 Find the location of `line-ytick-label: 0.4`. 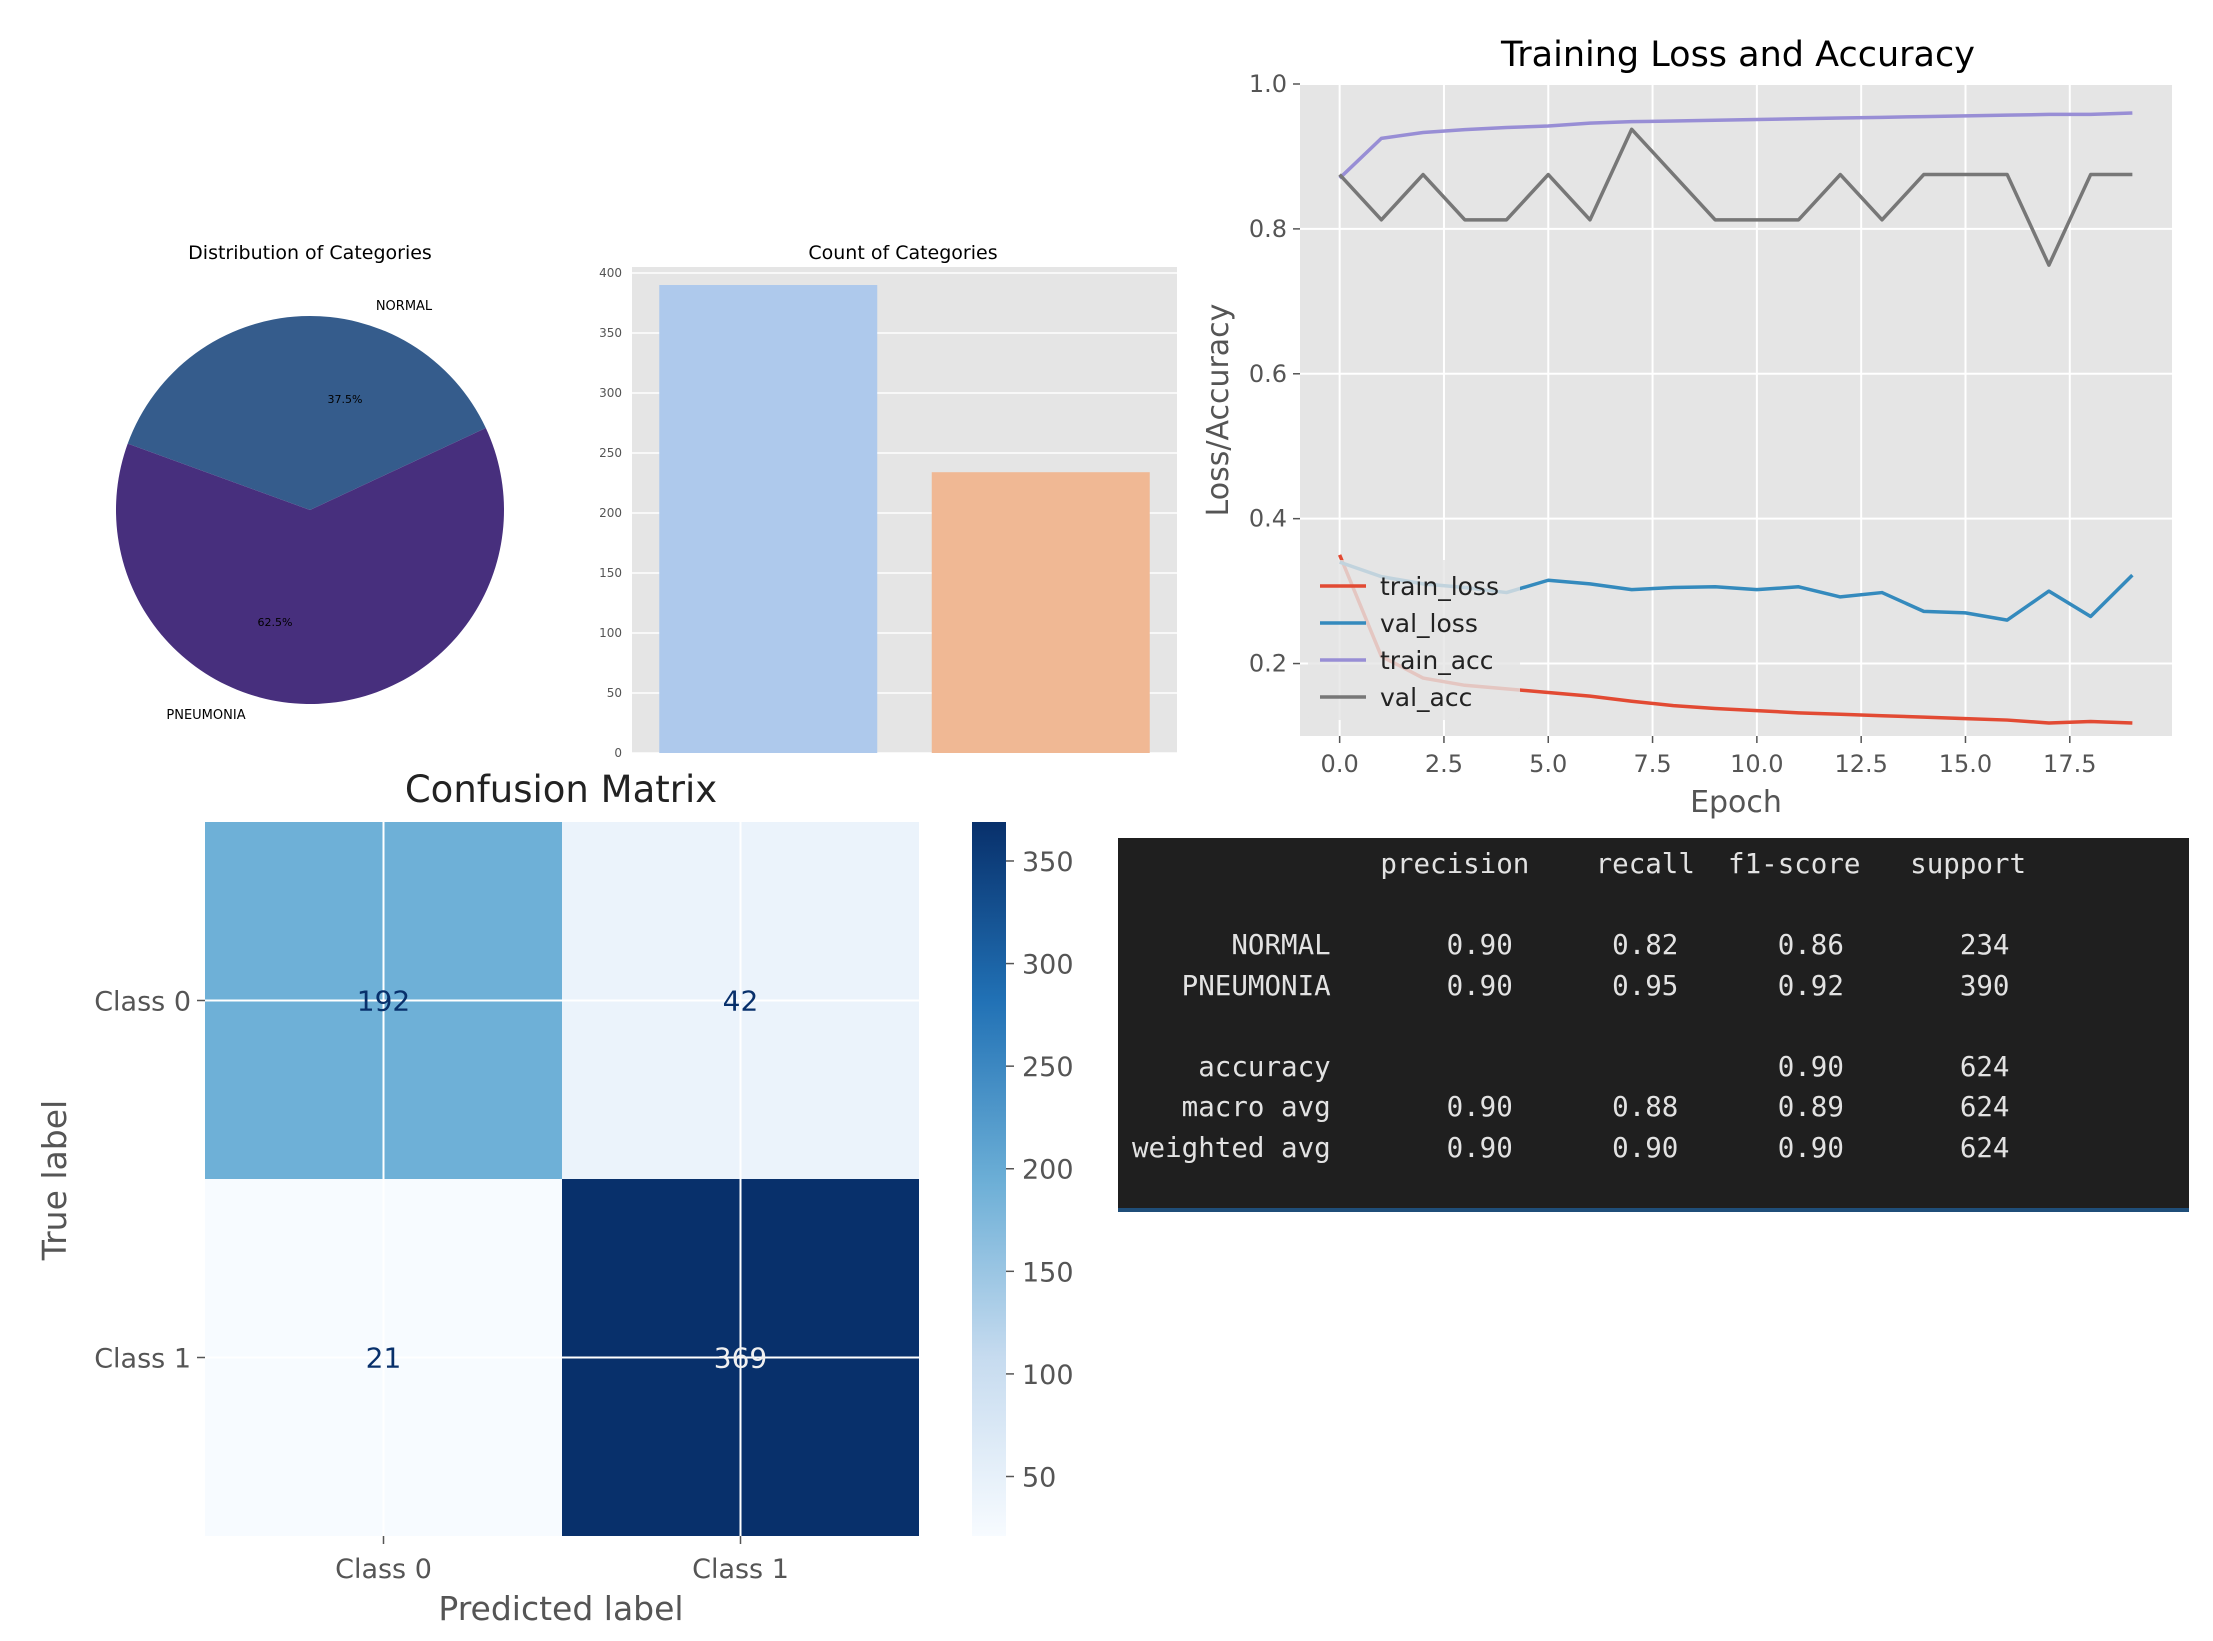

line-ytick-label: 0.4 is located at coordinates (1268, 519).